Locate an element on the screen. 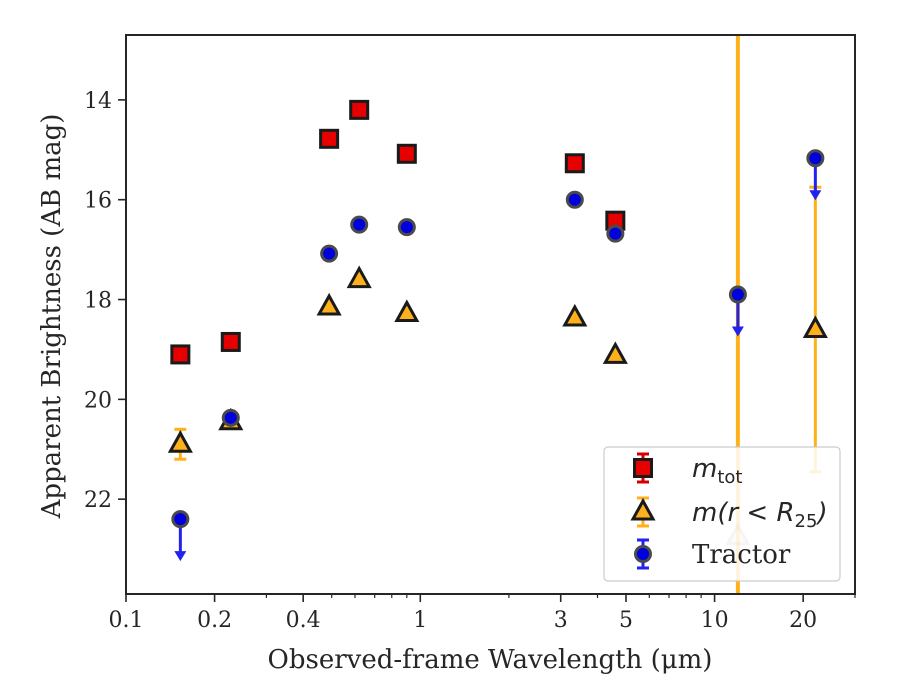  circle-point-0-limit-arrow-head is located at coordinates (180, 556).